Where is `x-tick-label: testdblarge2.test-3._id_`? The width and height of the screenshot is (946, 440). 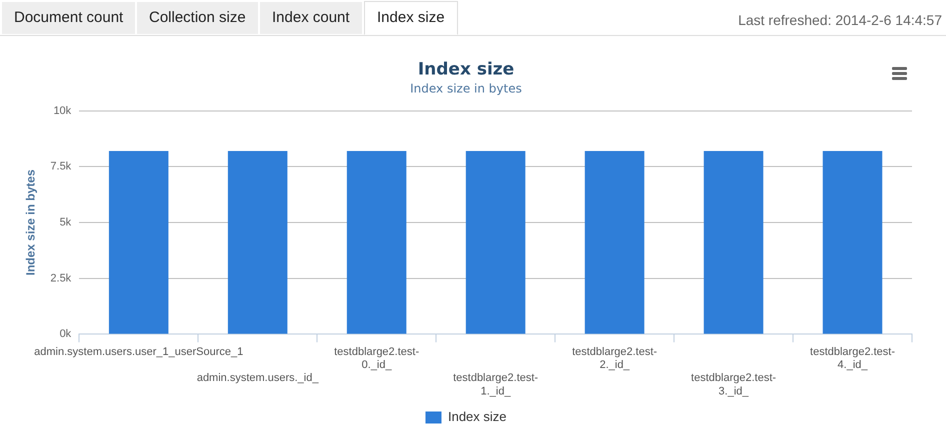 x-tick-label: testdblarge2.test-3._id_ is located at coordinates (733, 385).